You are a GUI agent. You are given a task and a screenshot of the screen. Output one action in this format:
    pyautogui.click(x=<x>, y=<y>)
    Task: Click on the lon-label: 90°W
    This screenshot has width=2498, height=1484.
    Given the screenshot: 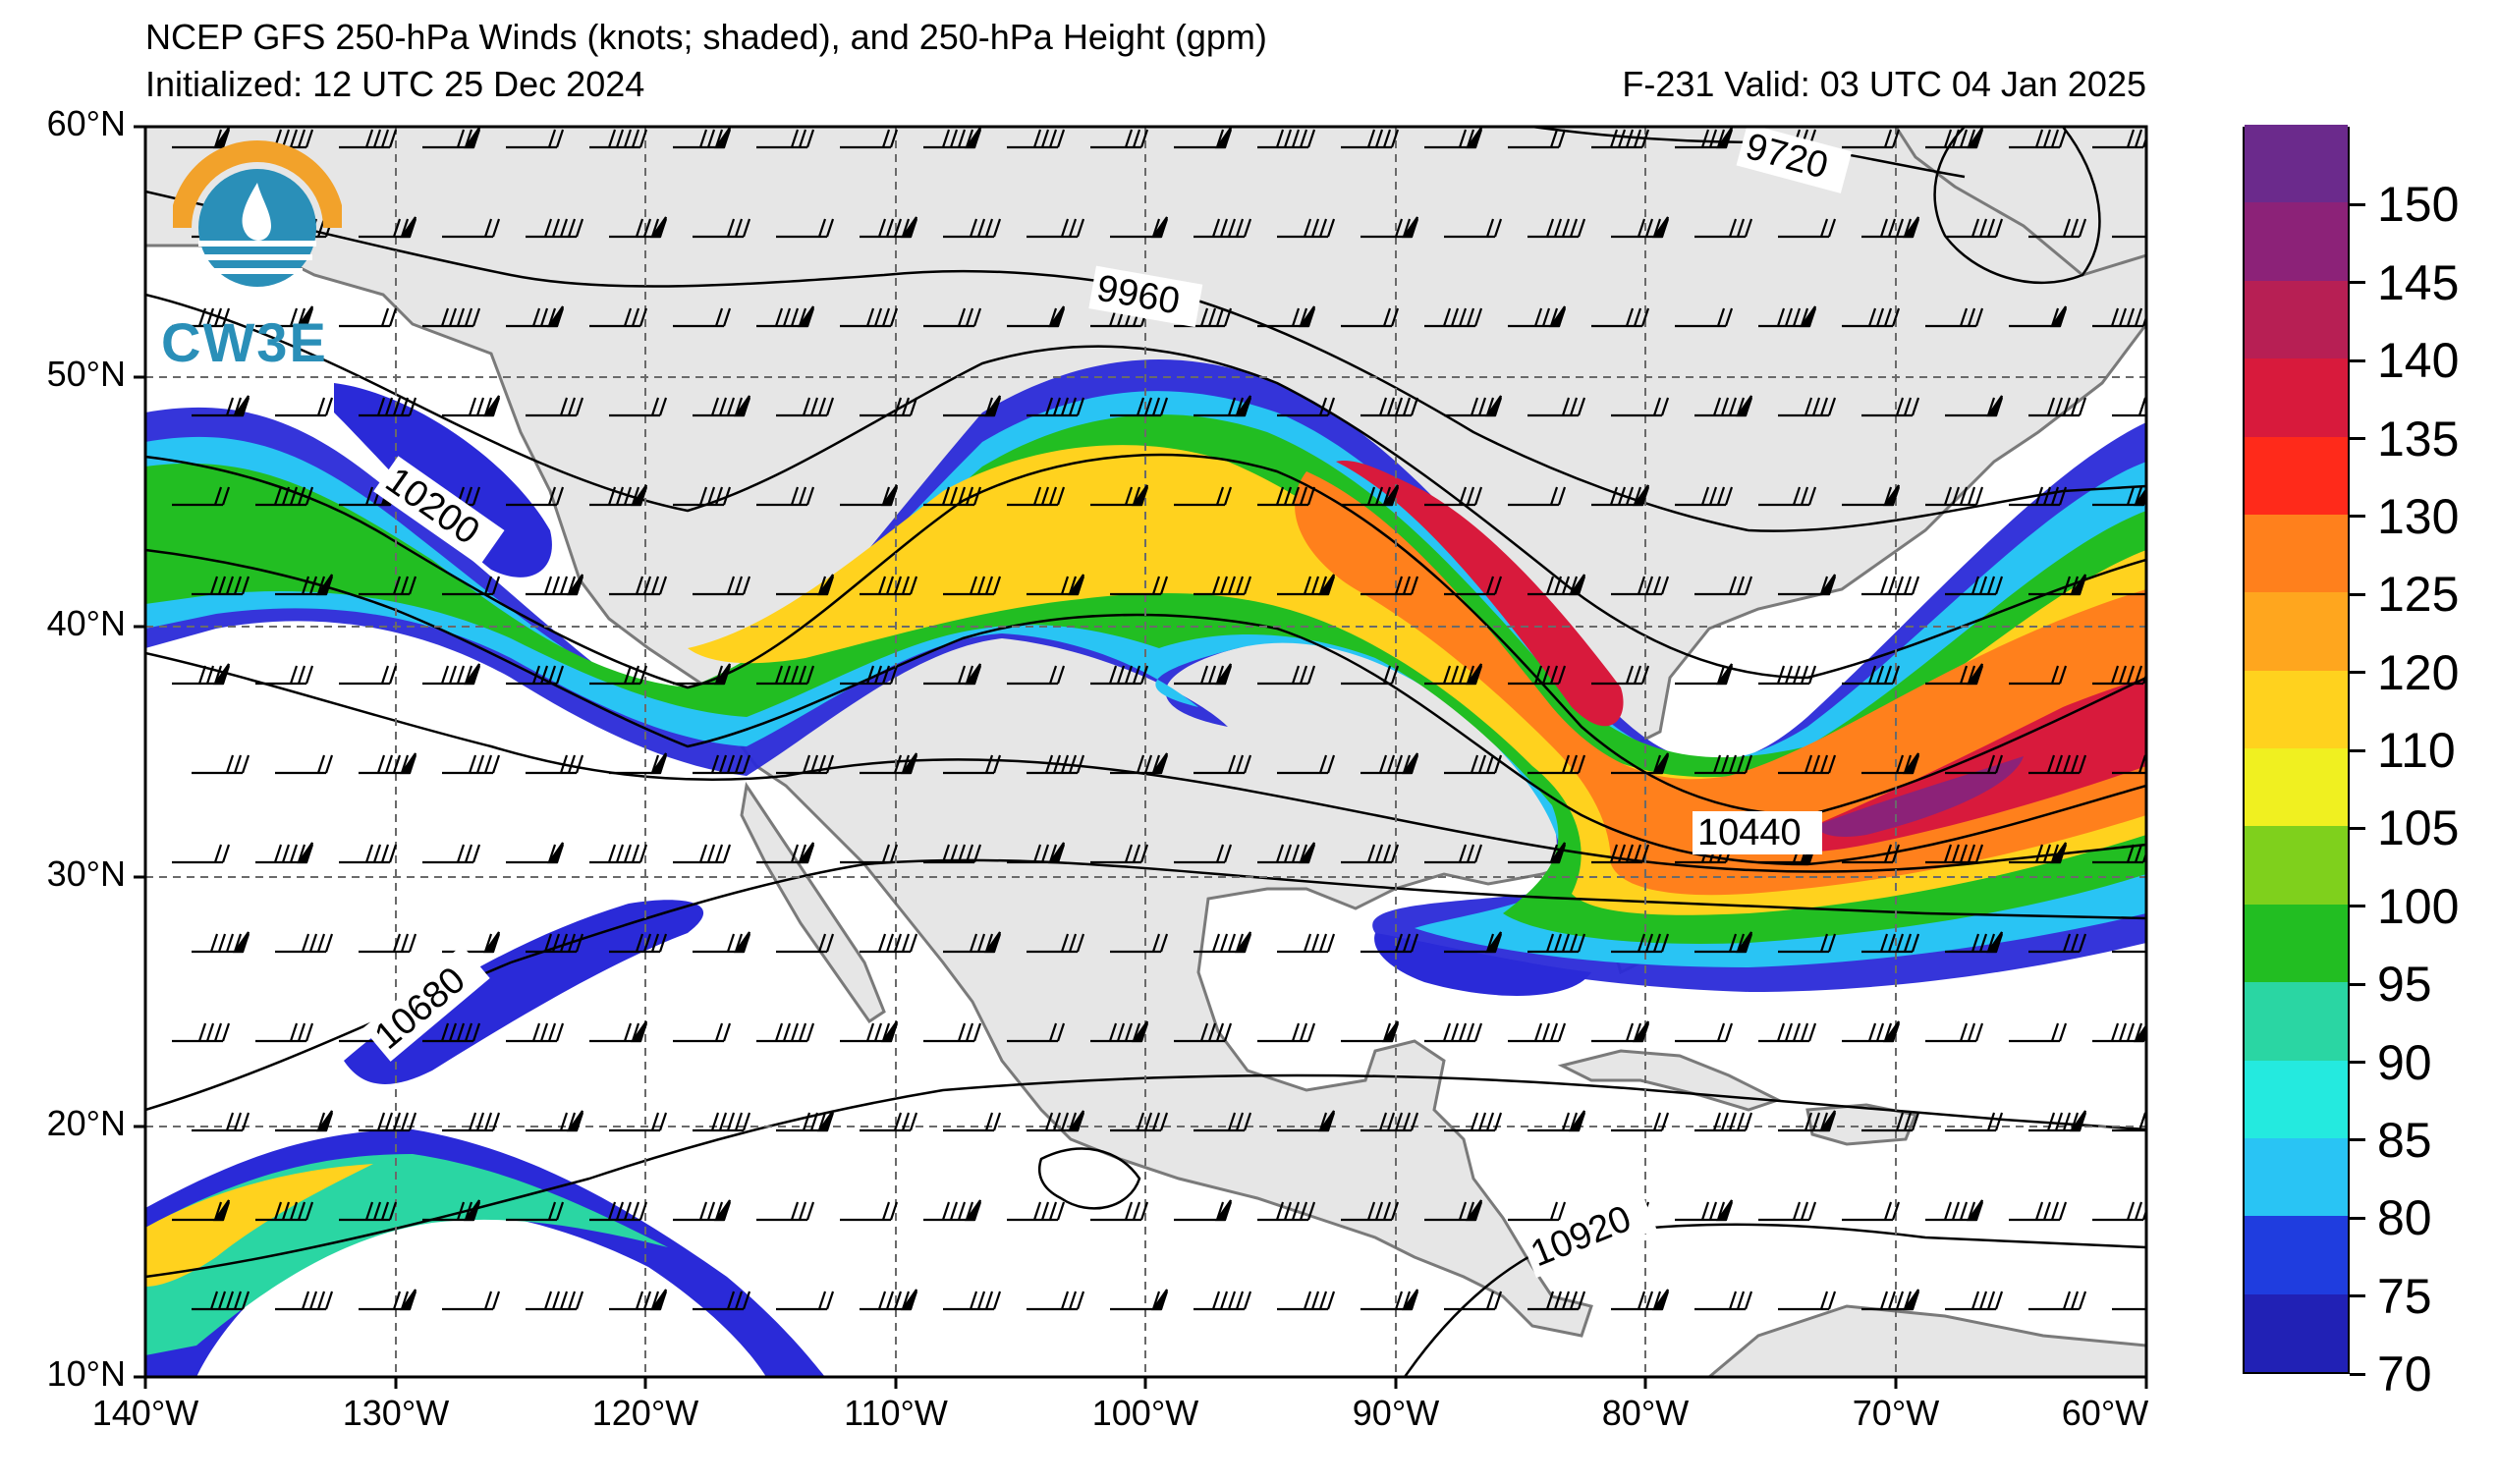 What is the action you would take?
    pyautogui.click(x=1396, y=1413)
    